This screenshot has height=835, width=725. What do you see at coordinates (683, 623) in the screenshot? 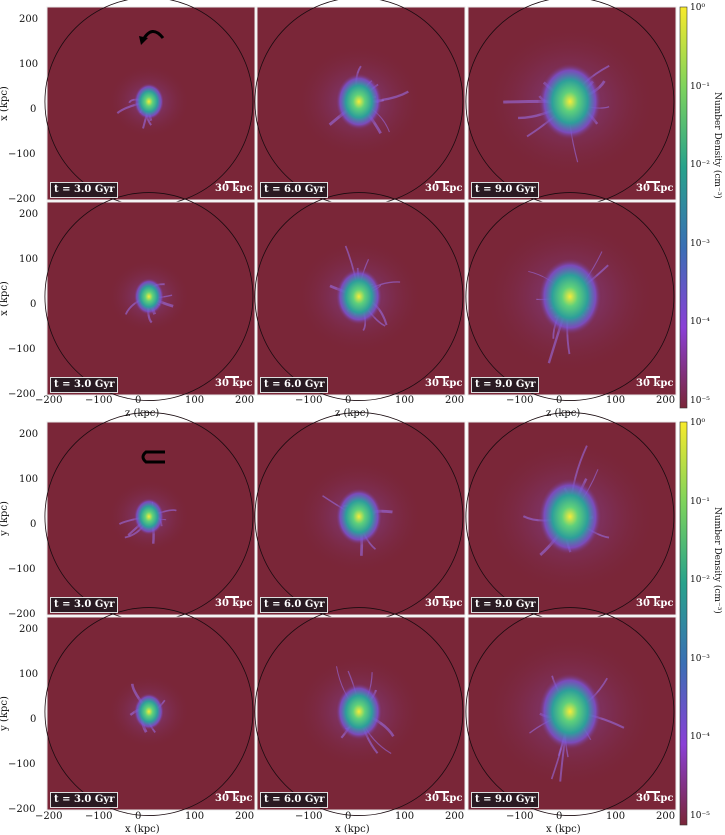
I see `colorbar-bottom` at bounding box center [683, 623].